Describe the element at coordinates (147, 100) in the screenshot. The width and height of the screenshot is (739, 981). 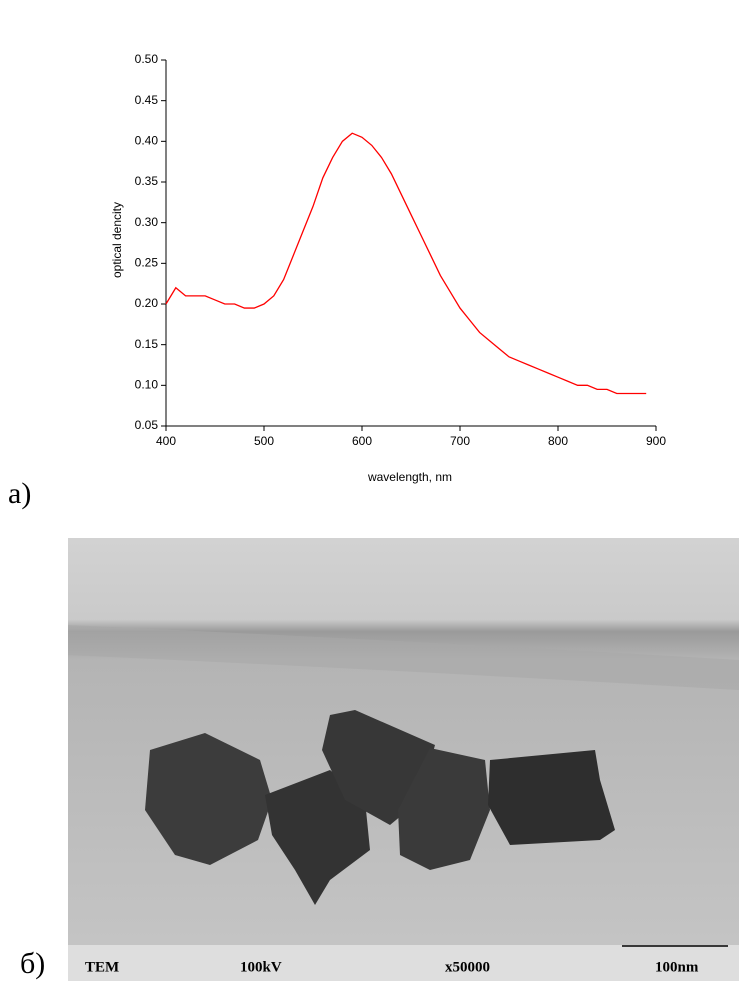
I see `y-tick-label: 0.45` at that location.